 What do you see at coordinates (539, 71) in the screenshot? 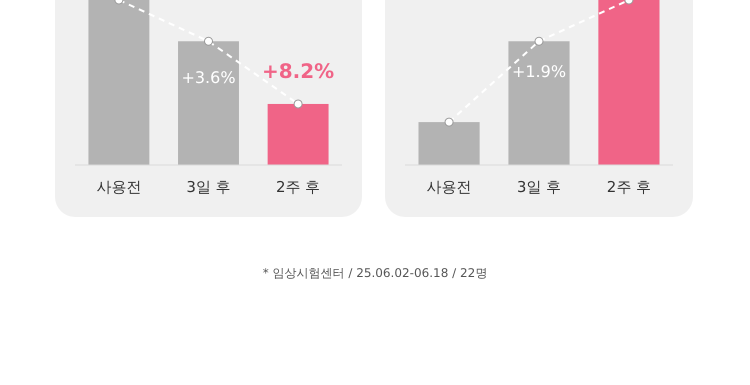
I see `annotation: +1.9%` at bounding box center [539, 71].